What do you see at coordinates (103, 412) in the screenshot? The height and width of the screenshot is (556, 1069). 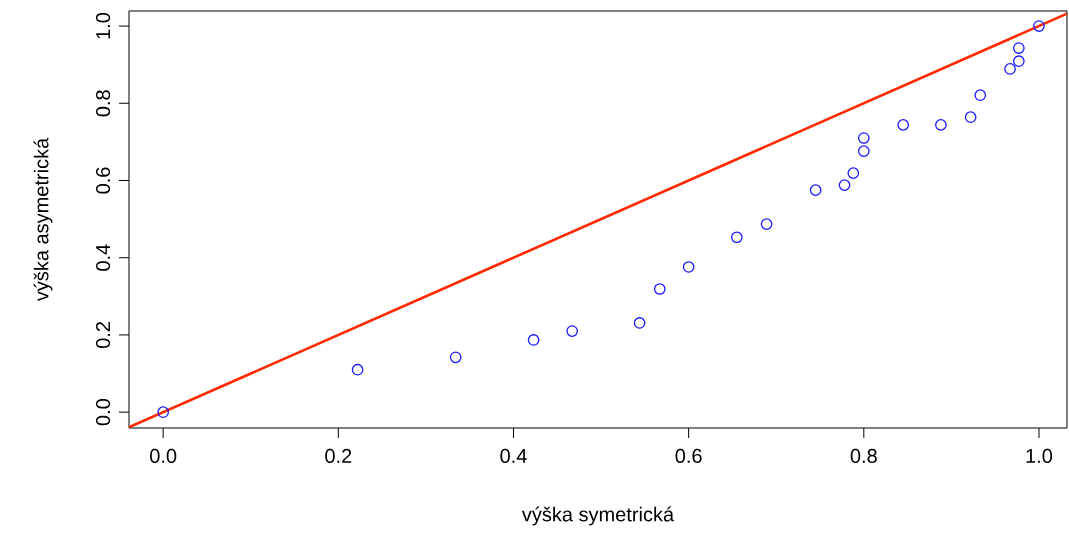 I see `y-tick-label: 0.0` at bounding box center [103, 412].